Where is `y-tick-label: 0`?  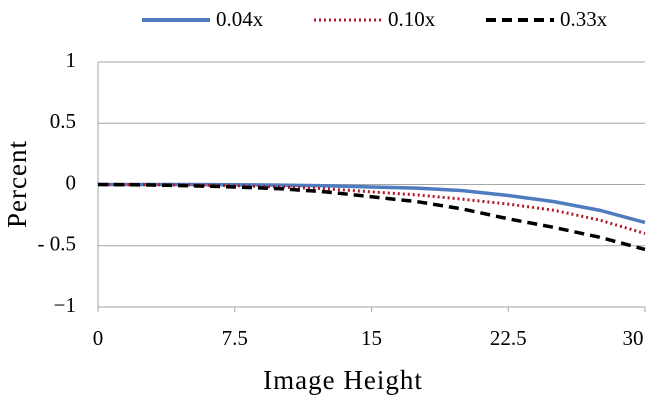 y-tick-label: 0 is located at coordinates (71, 182).